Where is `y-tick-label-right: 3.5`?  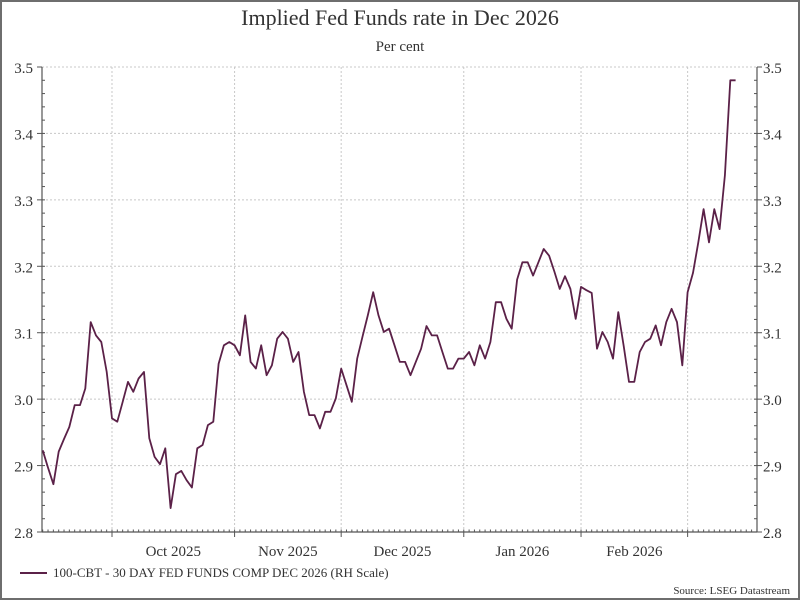 y-tick-label-right: 3.5 is located at coordinates (772, 69).